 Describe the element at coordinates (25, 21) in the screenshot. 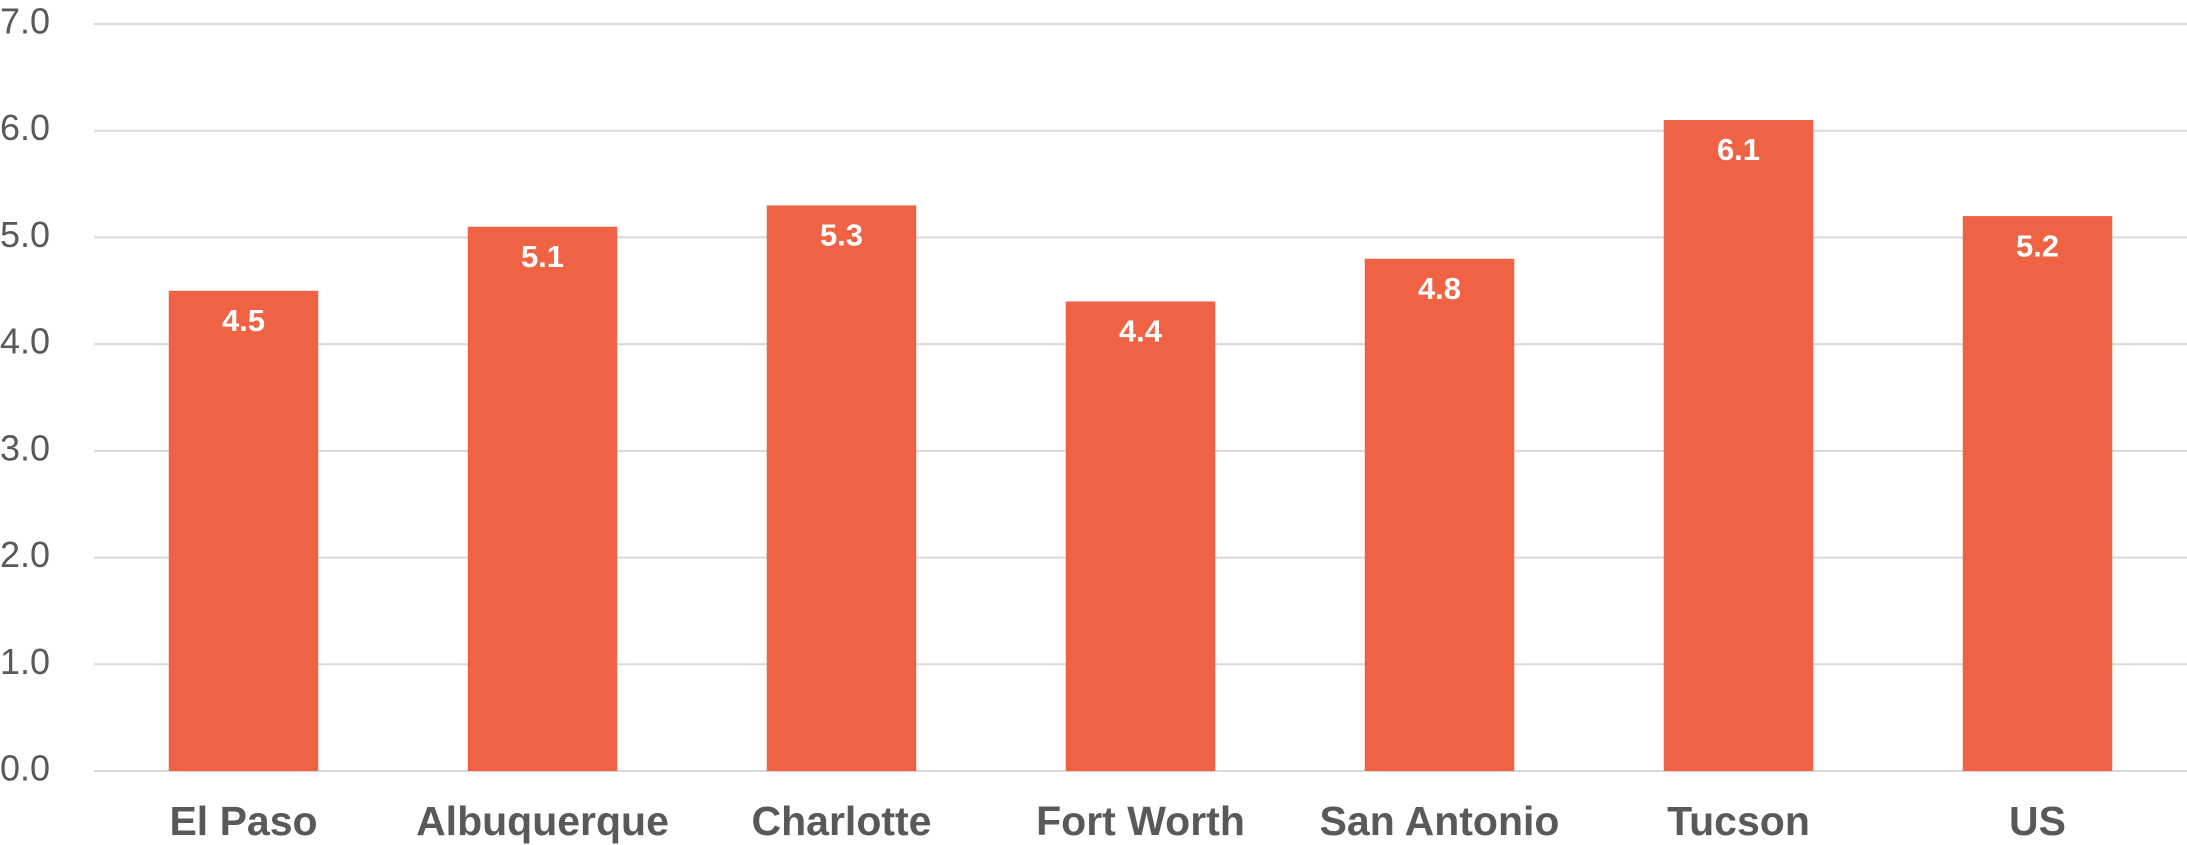

I see `y-tick-label: 7.0` at that location.